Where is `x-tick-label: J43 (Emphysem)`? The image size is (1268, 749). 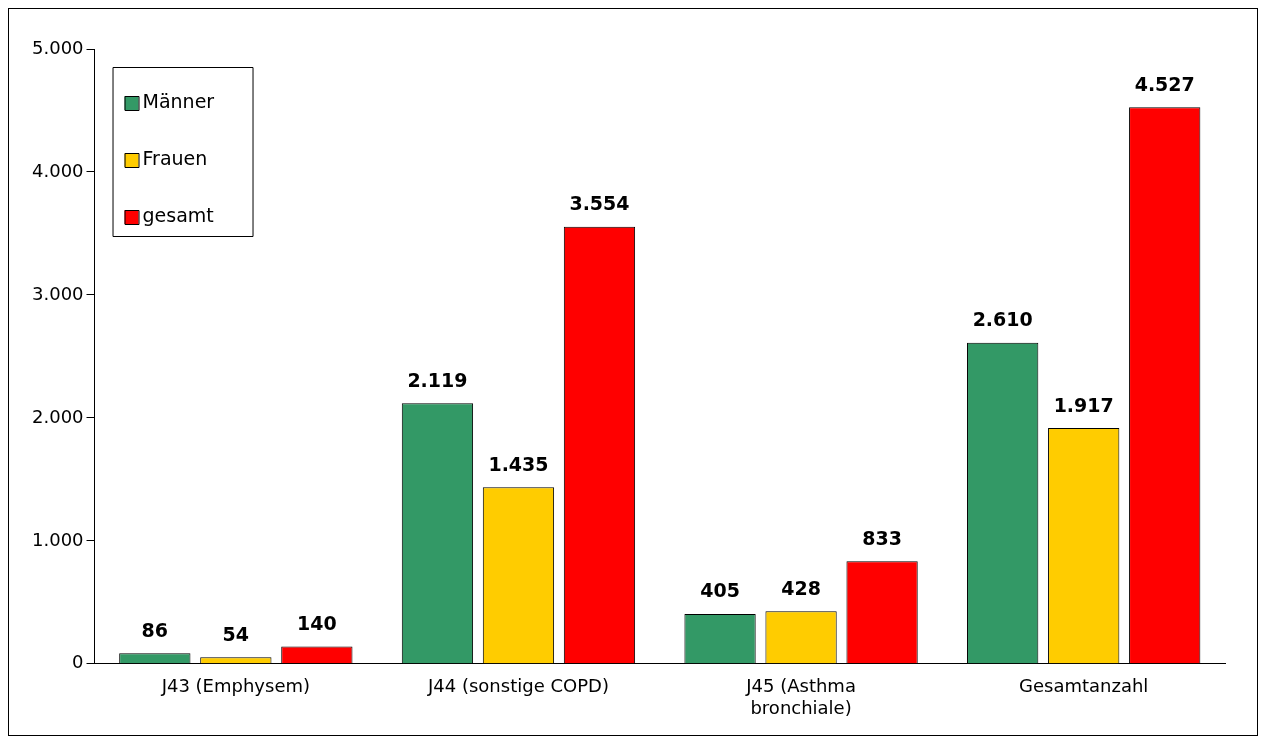 x-tick-label: J43 (Emphysem) is located at coordinates (235, 686).